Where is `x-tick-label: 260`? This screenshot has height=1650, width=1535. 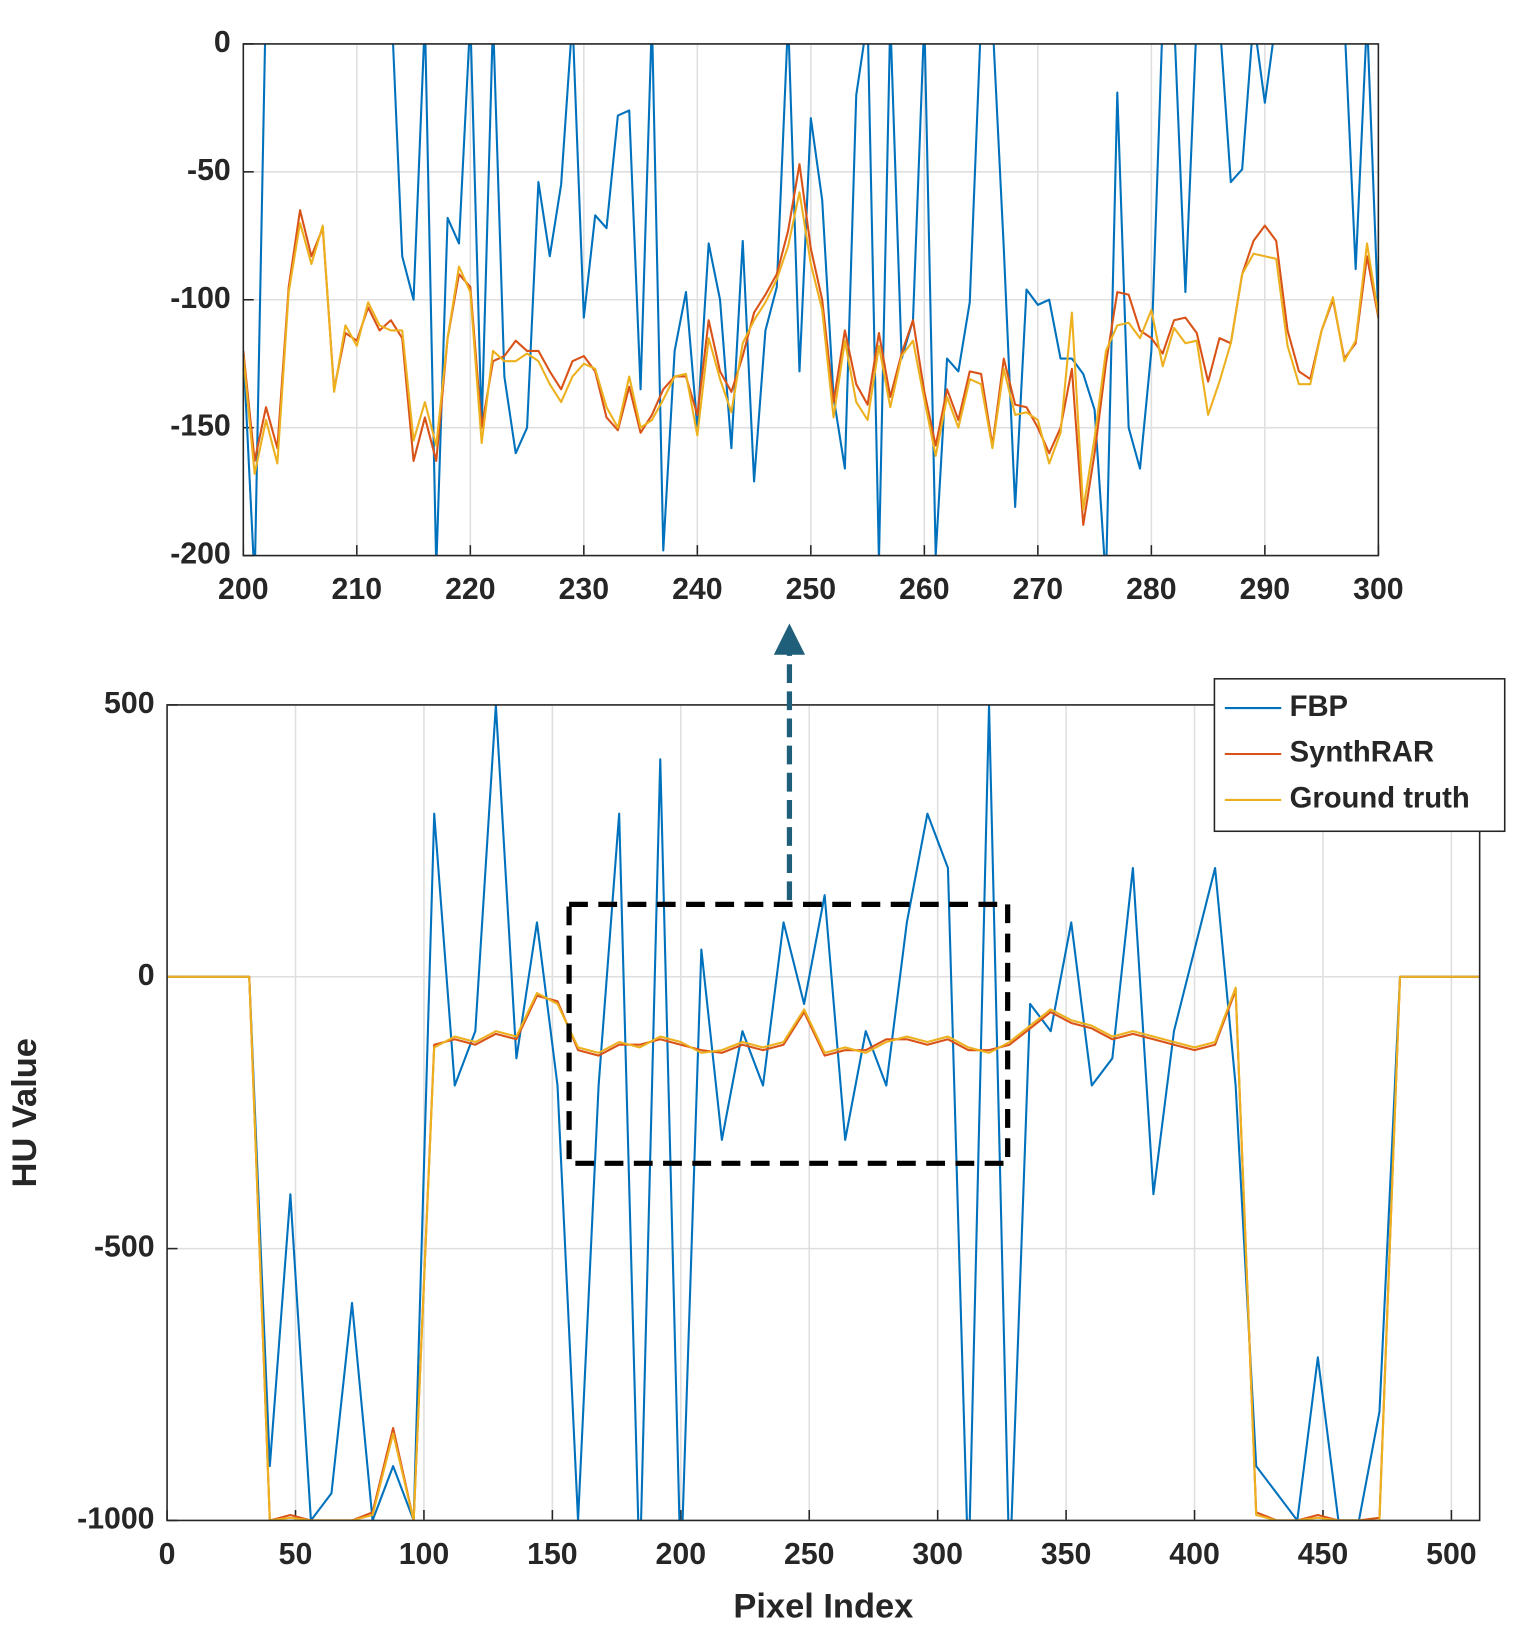
x-tick-label: 260 is located at coordinates (924, 589).